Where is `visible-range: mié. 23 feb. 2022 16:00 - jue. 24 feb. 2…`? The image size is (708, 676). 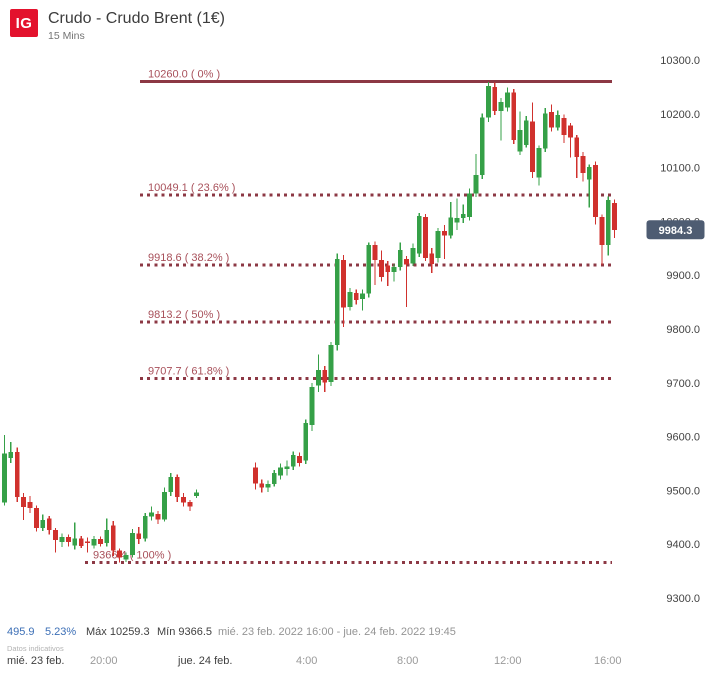
visible-range: mié. 23 feb. 2022 16:00 - jue. 24 feb. 2… is located at coordinates (337, 632).